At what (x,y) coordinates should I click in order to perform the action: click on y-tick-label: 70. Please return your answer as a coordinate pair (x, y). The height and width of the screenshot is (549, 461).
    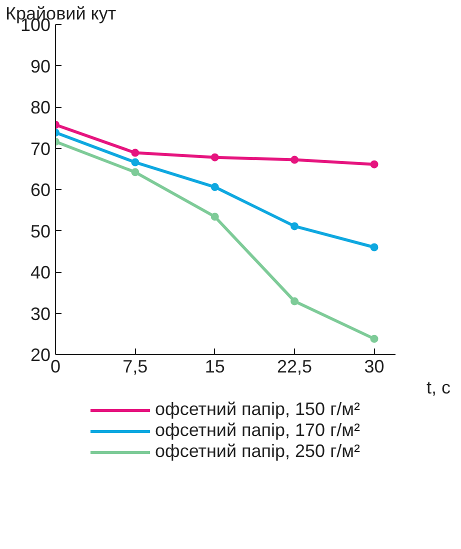
    Looking at the image, I should click on (40, 148).